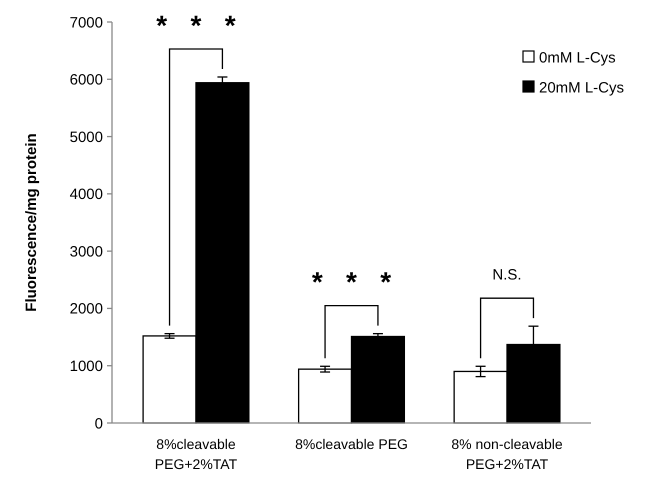 This screenshot has height=491, width=653. Describe the element at coordinates (351, 444) in the screenshot. I see `x-tick-label: 8%cleavable PEG` at that location.